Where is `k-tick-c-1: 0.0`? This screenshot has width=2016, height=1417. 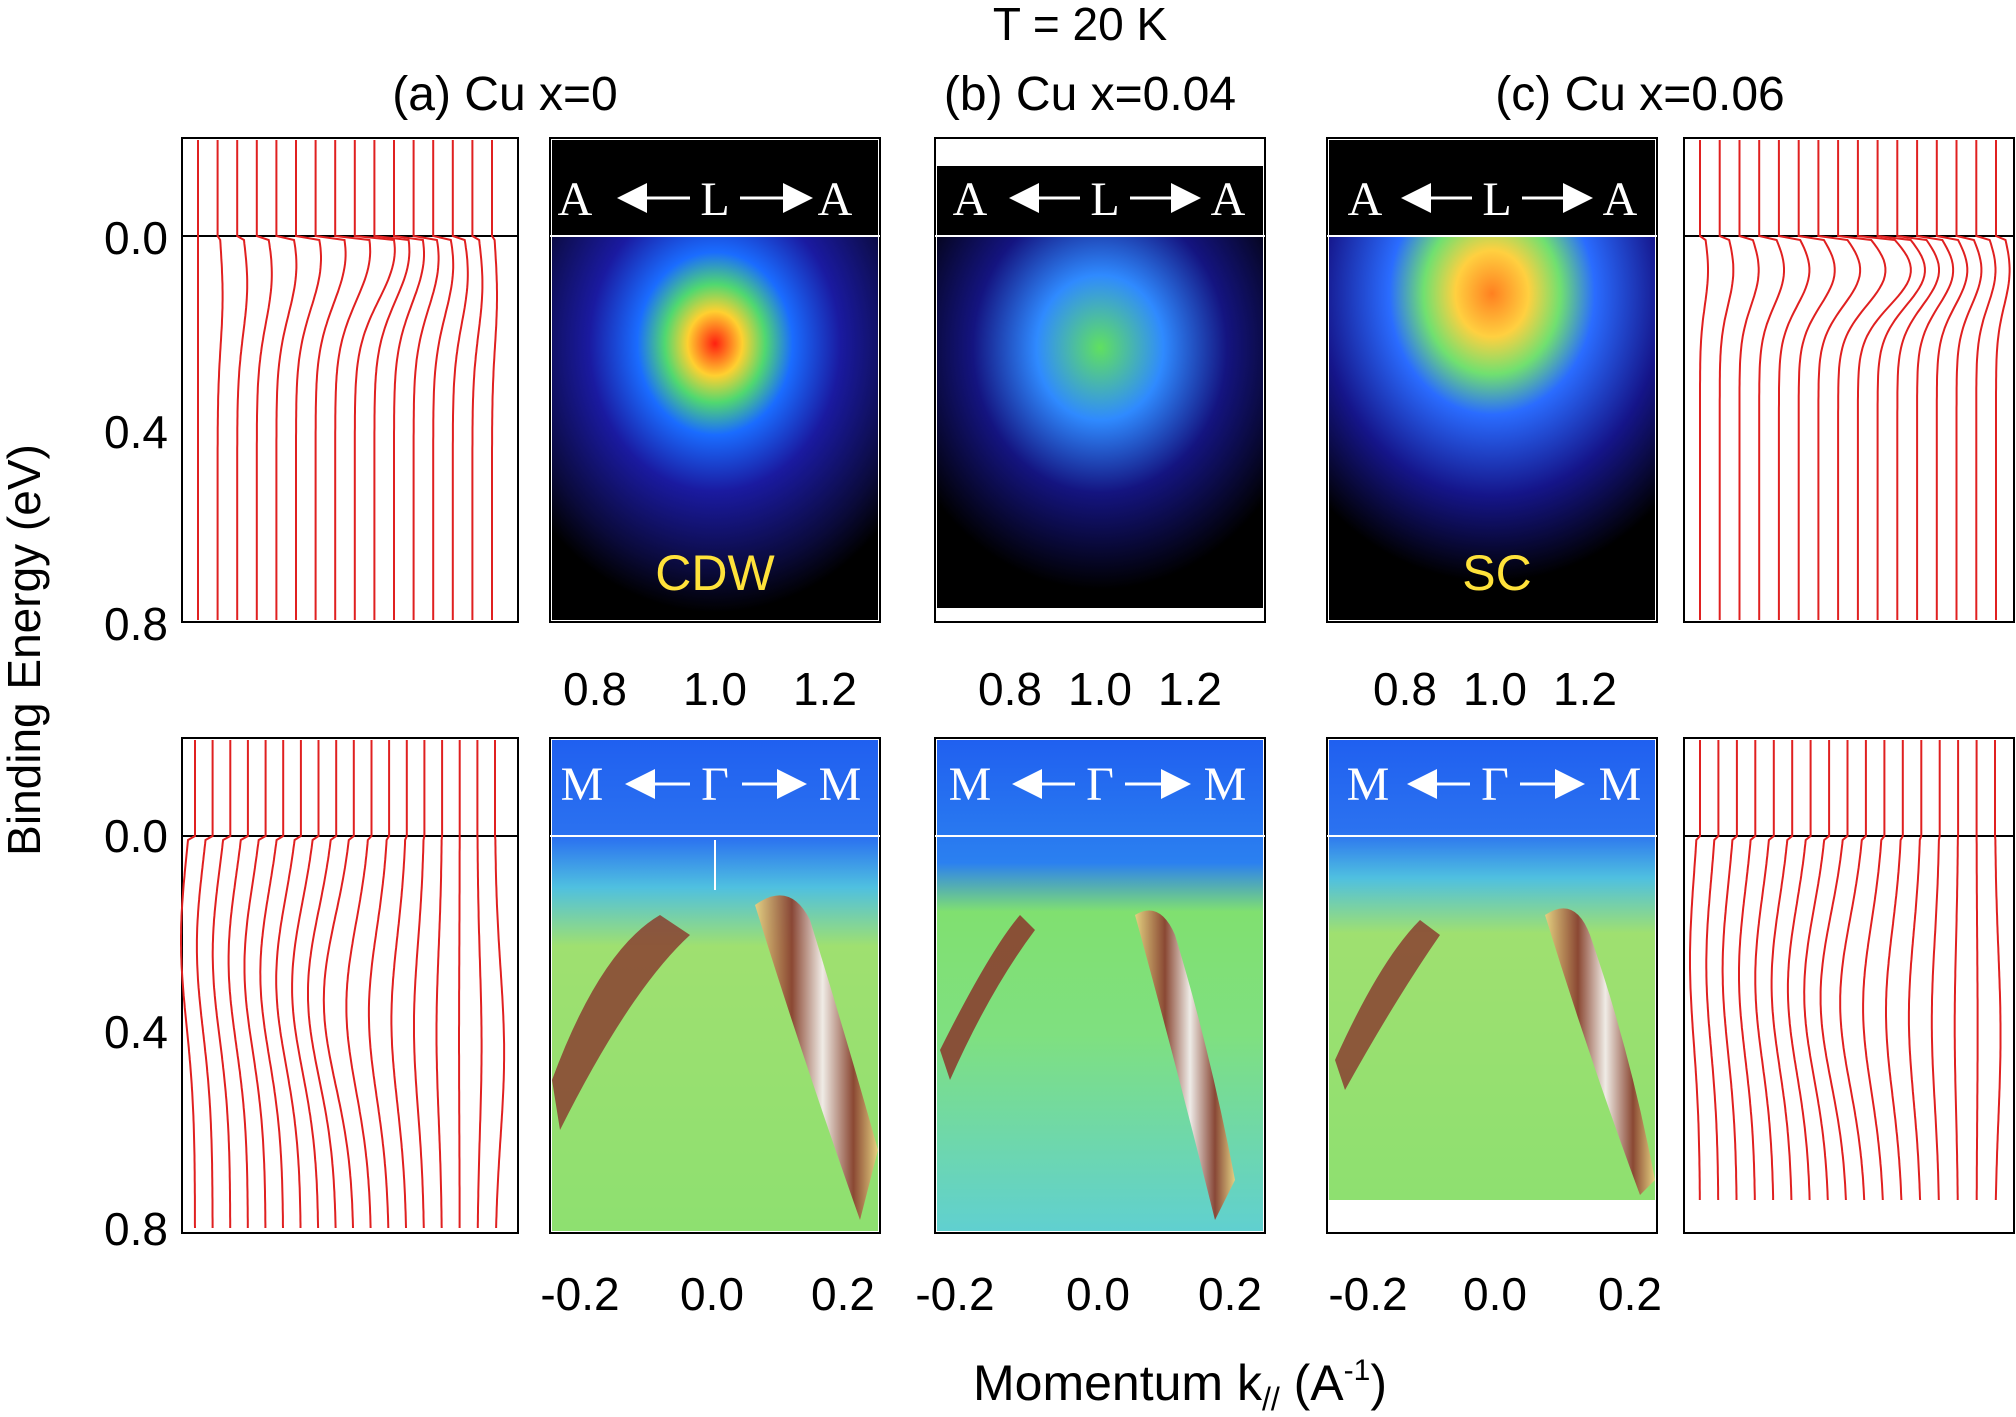
k-tick-c-1: 0.0 is located at coordinates (1495, 1294).